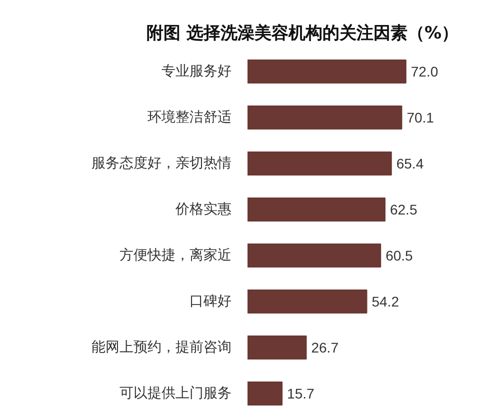 The width and height of the screenshot is (484, 420). Describe the element at coordinates (386, 302) in the screenshot. I see `data-label: 54.2` at that location.